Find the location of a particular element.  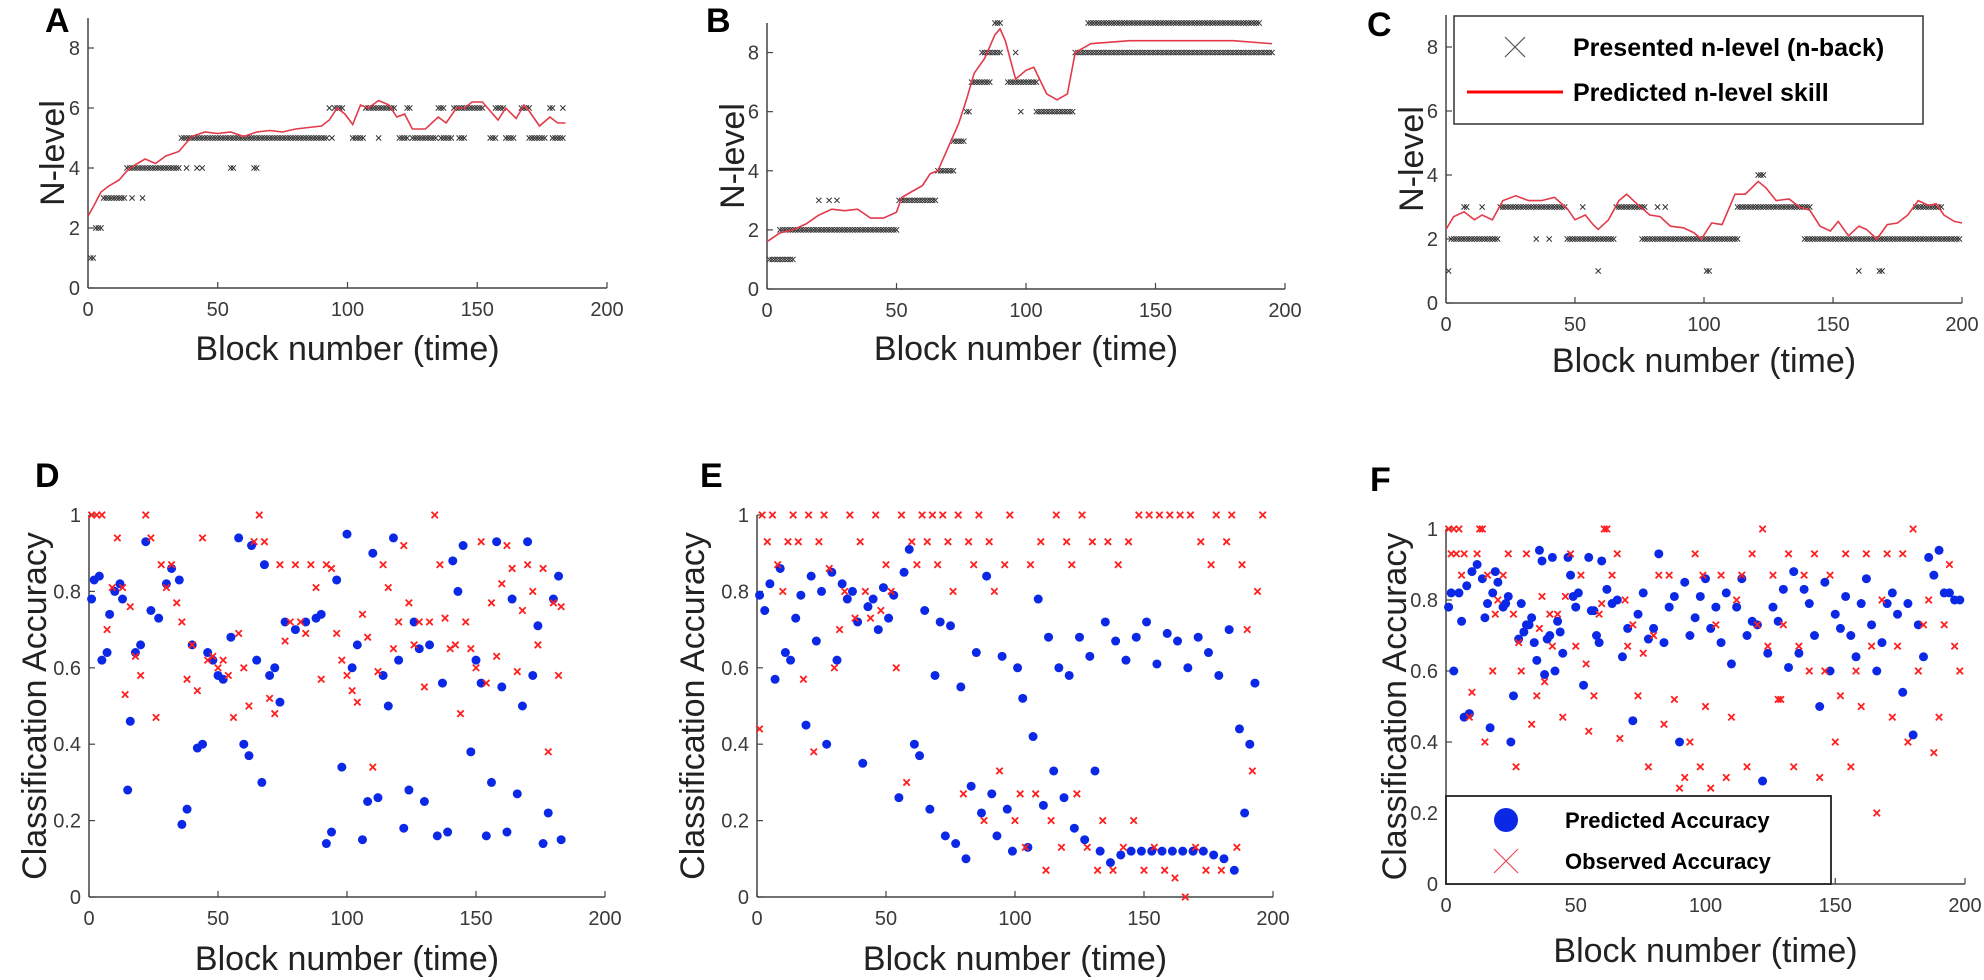

plot-marks is located at coordinates (326, 680).